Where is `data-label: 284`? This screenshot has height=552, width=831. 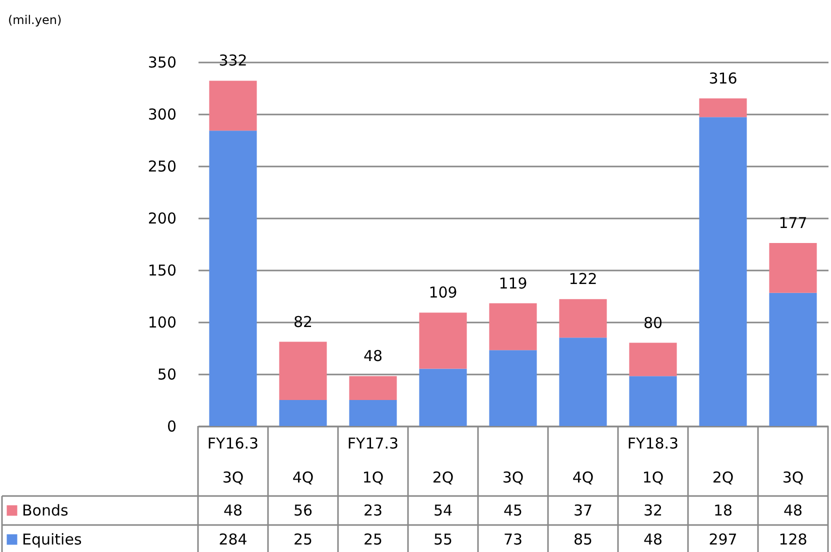
data-label: 284 is located at coordinates (233, 539).